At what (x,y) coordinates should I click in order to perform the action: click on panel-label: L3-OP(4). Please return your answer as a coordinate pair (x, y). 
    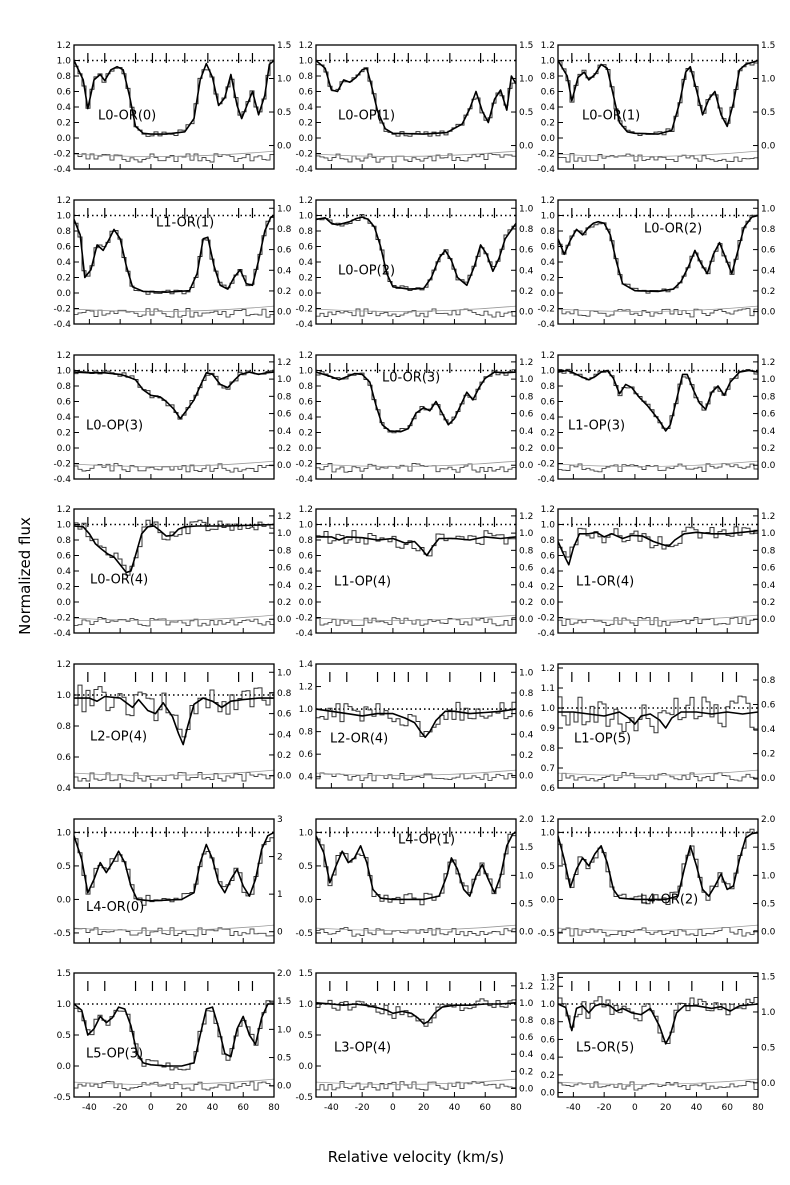
    Looking at the image, I should click on (362, 1047).